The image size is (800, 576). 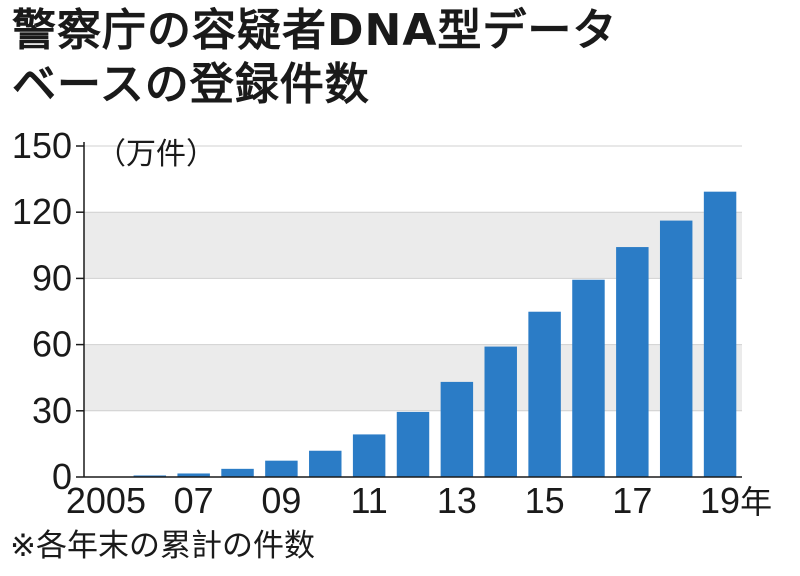 I want to click on y-tick-label-0: 0, so click(x=62, y=476).